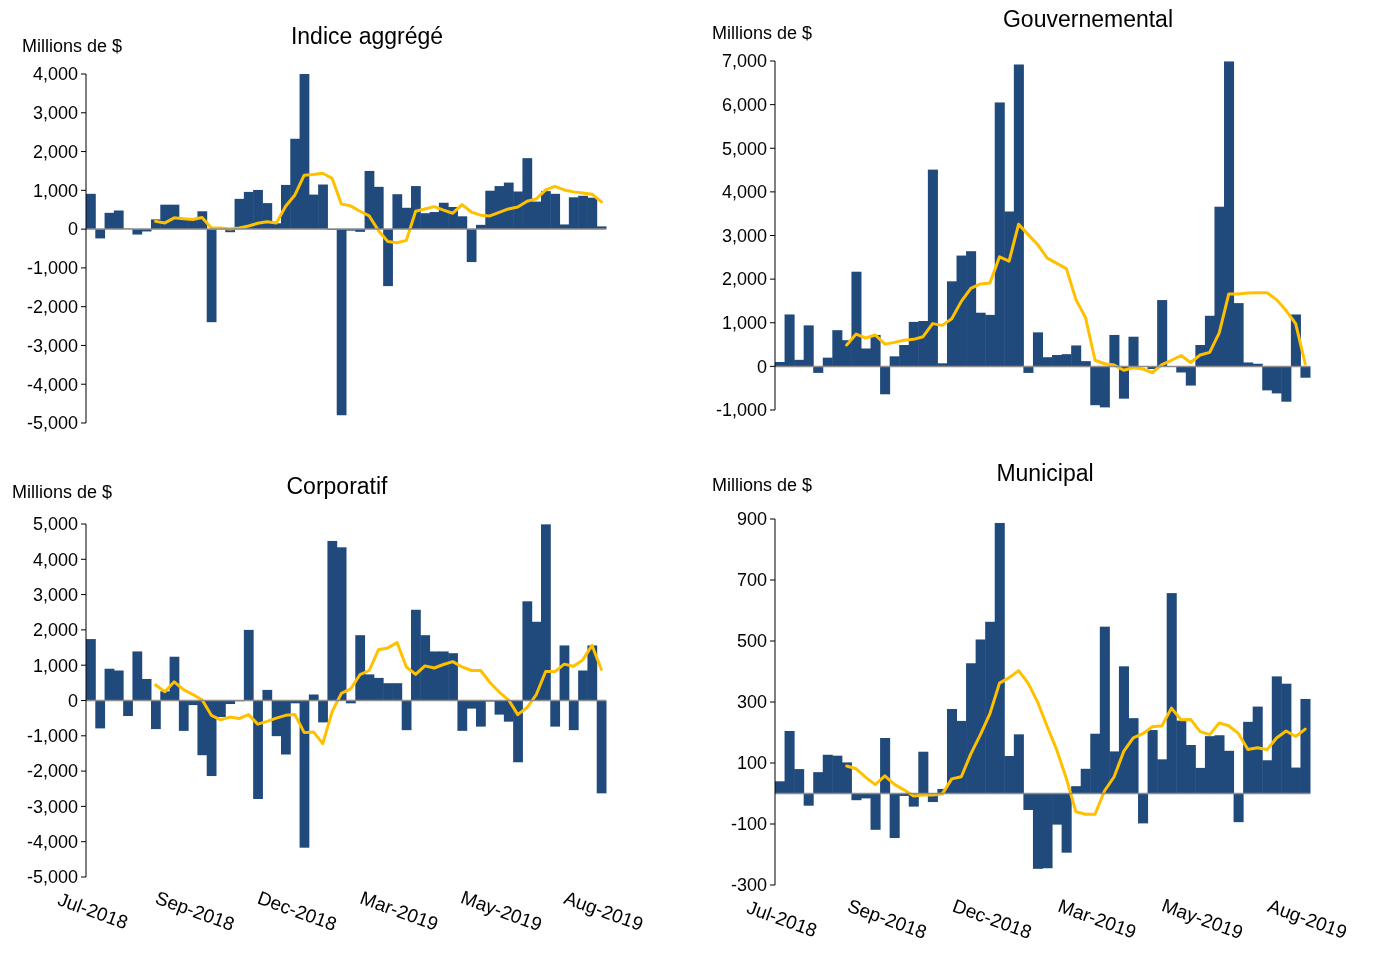  What do you see at coordinates (748, 885) in the screenshot?
I see `y-tick-label: -300` at bounding box center [748, 885].